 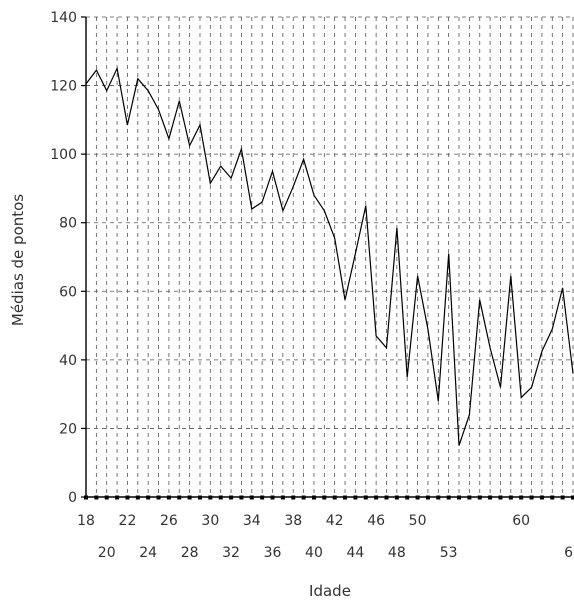 What do you see at coordinates (397, 553) in the screenshot?
I see `x-tick-label: 48` at bounding box center [397, 553].